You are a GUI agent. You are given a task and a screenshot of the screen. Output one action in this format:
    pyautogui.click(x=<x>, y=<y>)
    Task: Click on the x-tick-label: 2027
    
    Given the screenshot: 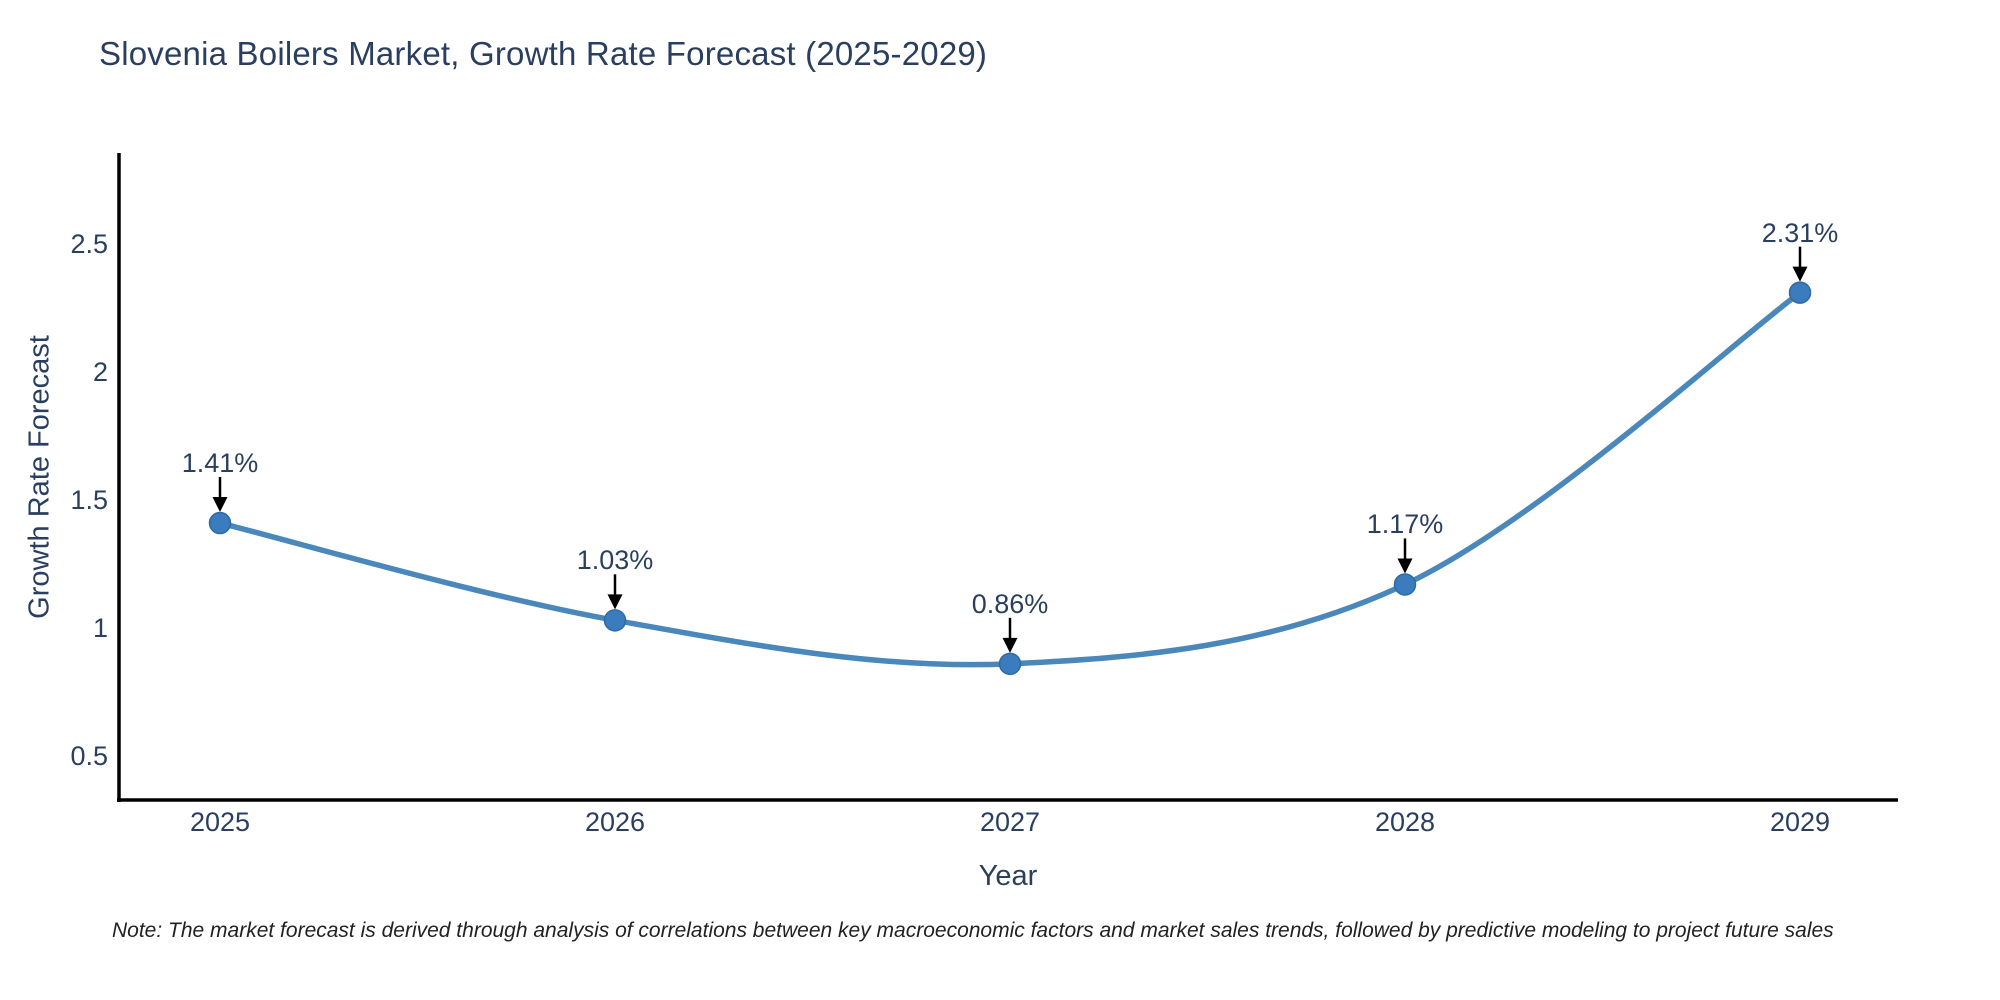 What is the action you would take?
    pyautogui.click(x=1010, y=822)
    